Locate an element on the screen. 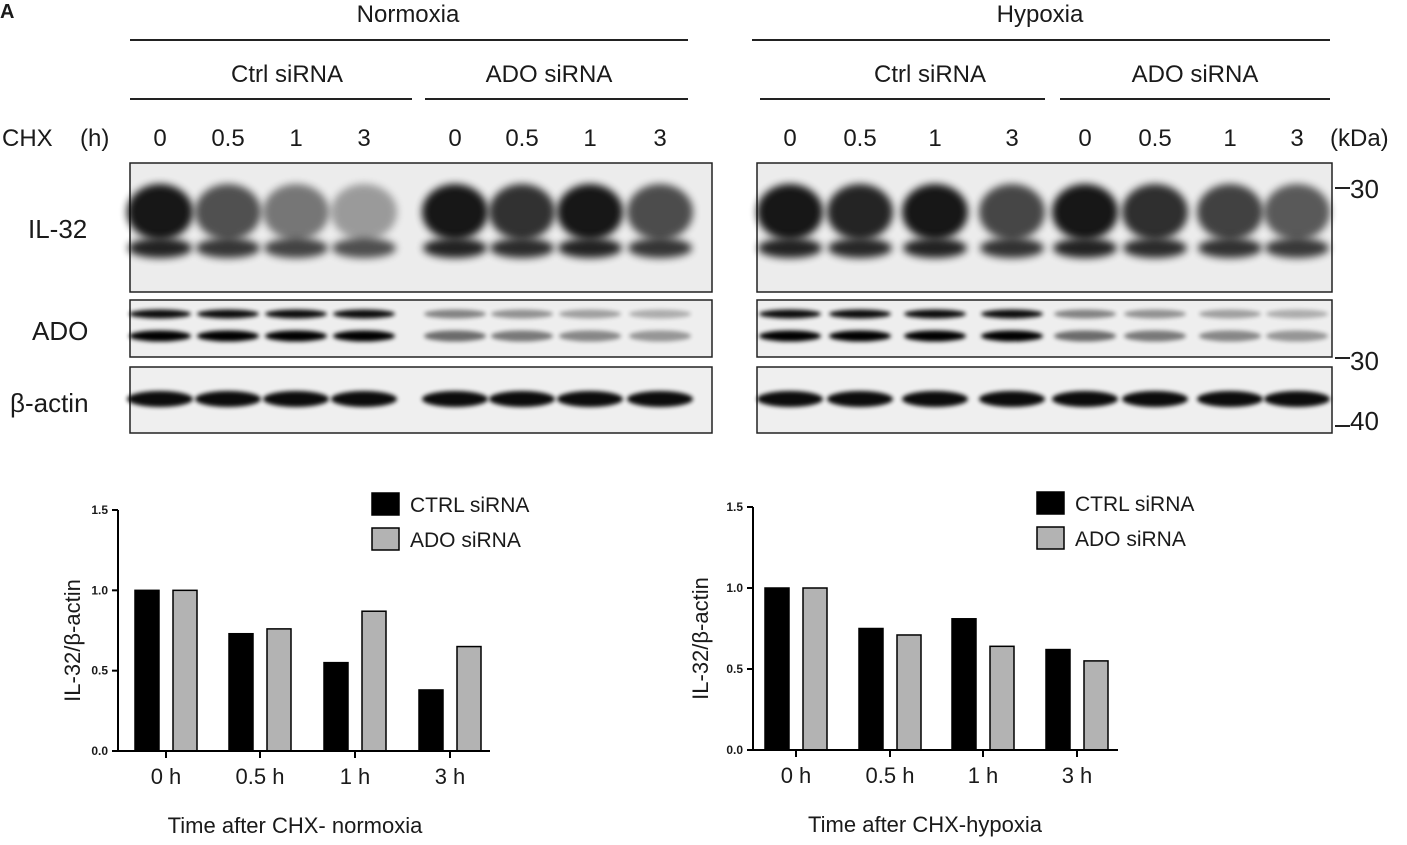 Image resolution: width=1407 pixels, height=845 pixels. y-tick-label: 1.5 is located at coordinates (99, 510).